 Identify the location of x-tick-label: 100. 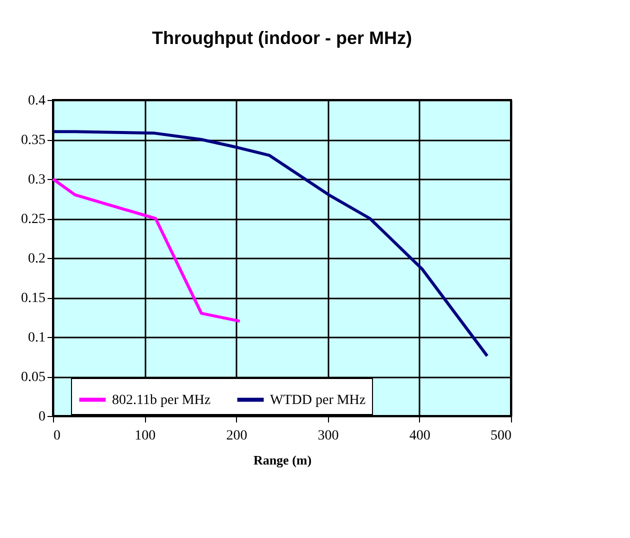
(145, 436).